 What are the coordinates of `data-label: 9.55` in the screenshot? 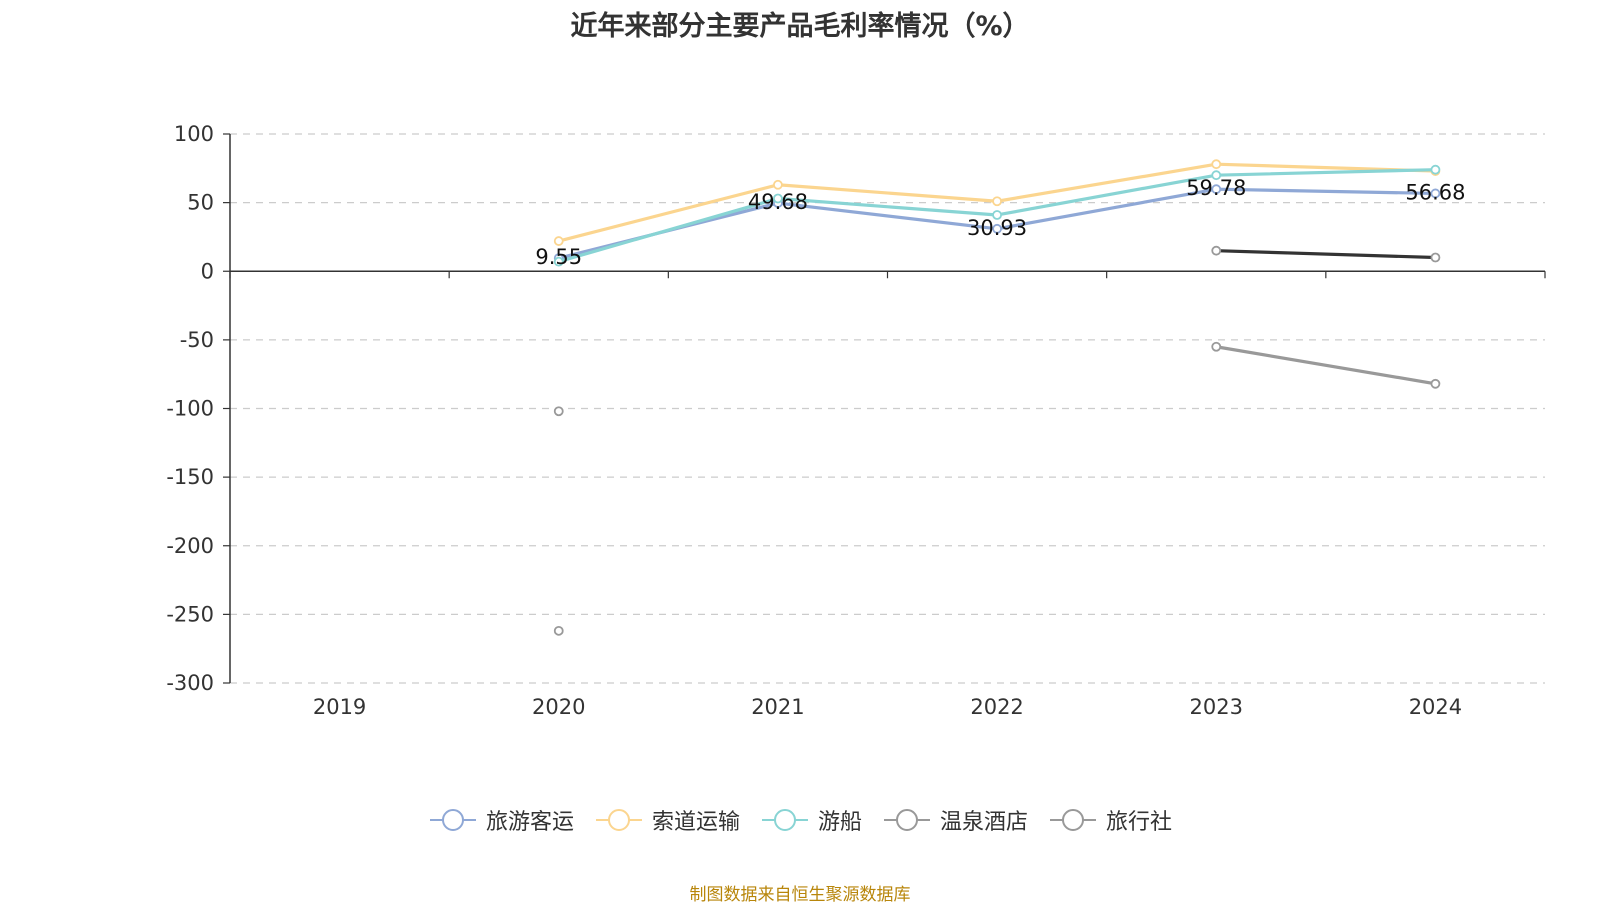 It's located at (558, 257).